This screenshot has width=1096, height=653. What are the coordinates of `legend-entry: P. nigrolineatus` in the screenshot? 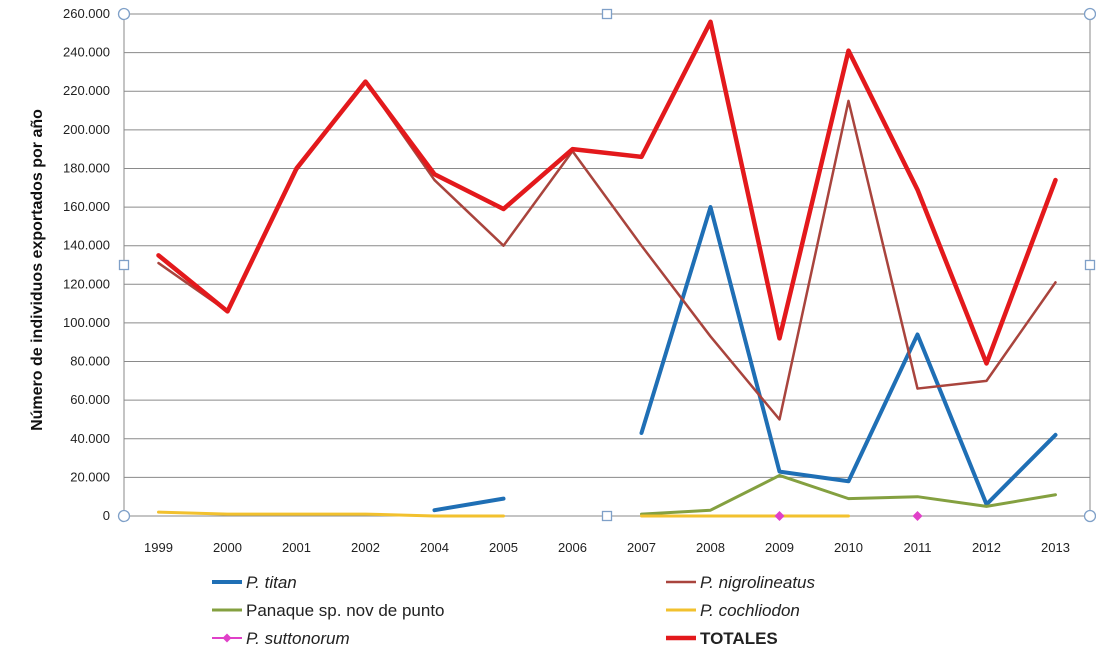 It's located at (740, 582).